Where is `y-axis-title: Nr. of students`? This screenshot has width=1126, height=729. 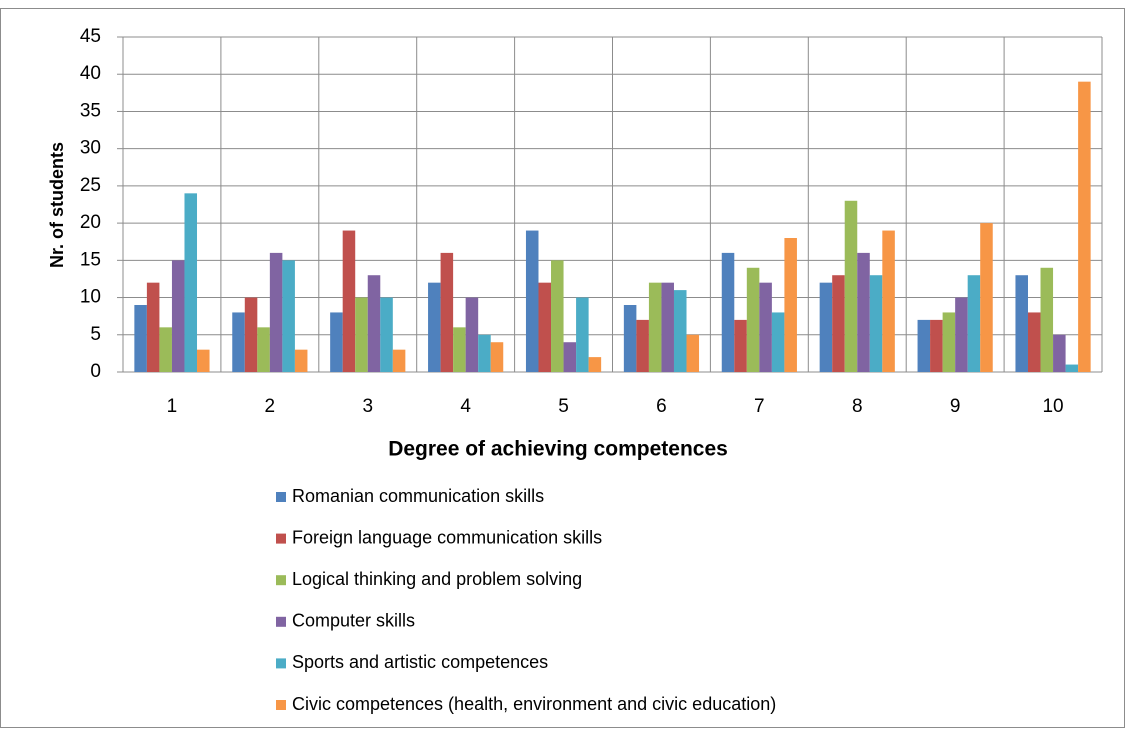 y-axis-title: Nr. of students is located at coordinates (57, 205).